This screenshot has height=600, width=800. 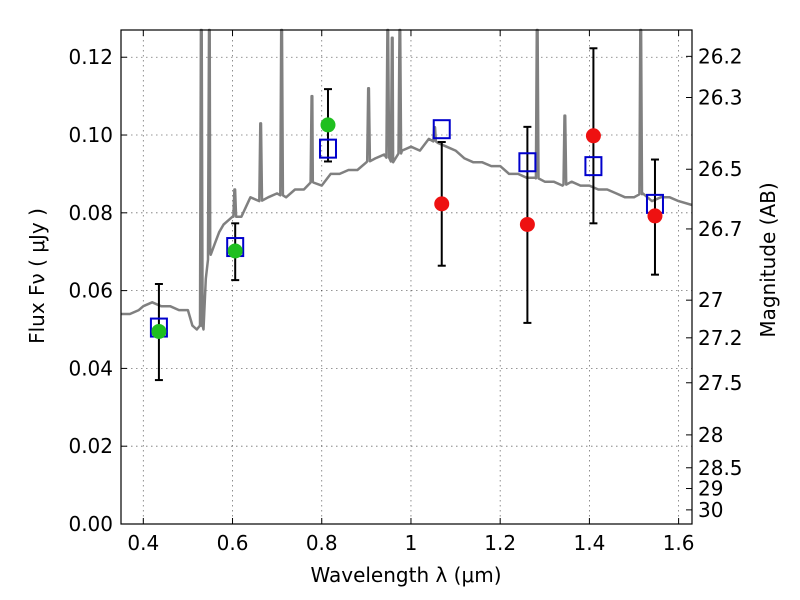 I want to click on x-tick-label: 0.4, so click(x=143, y=543).